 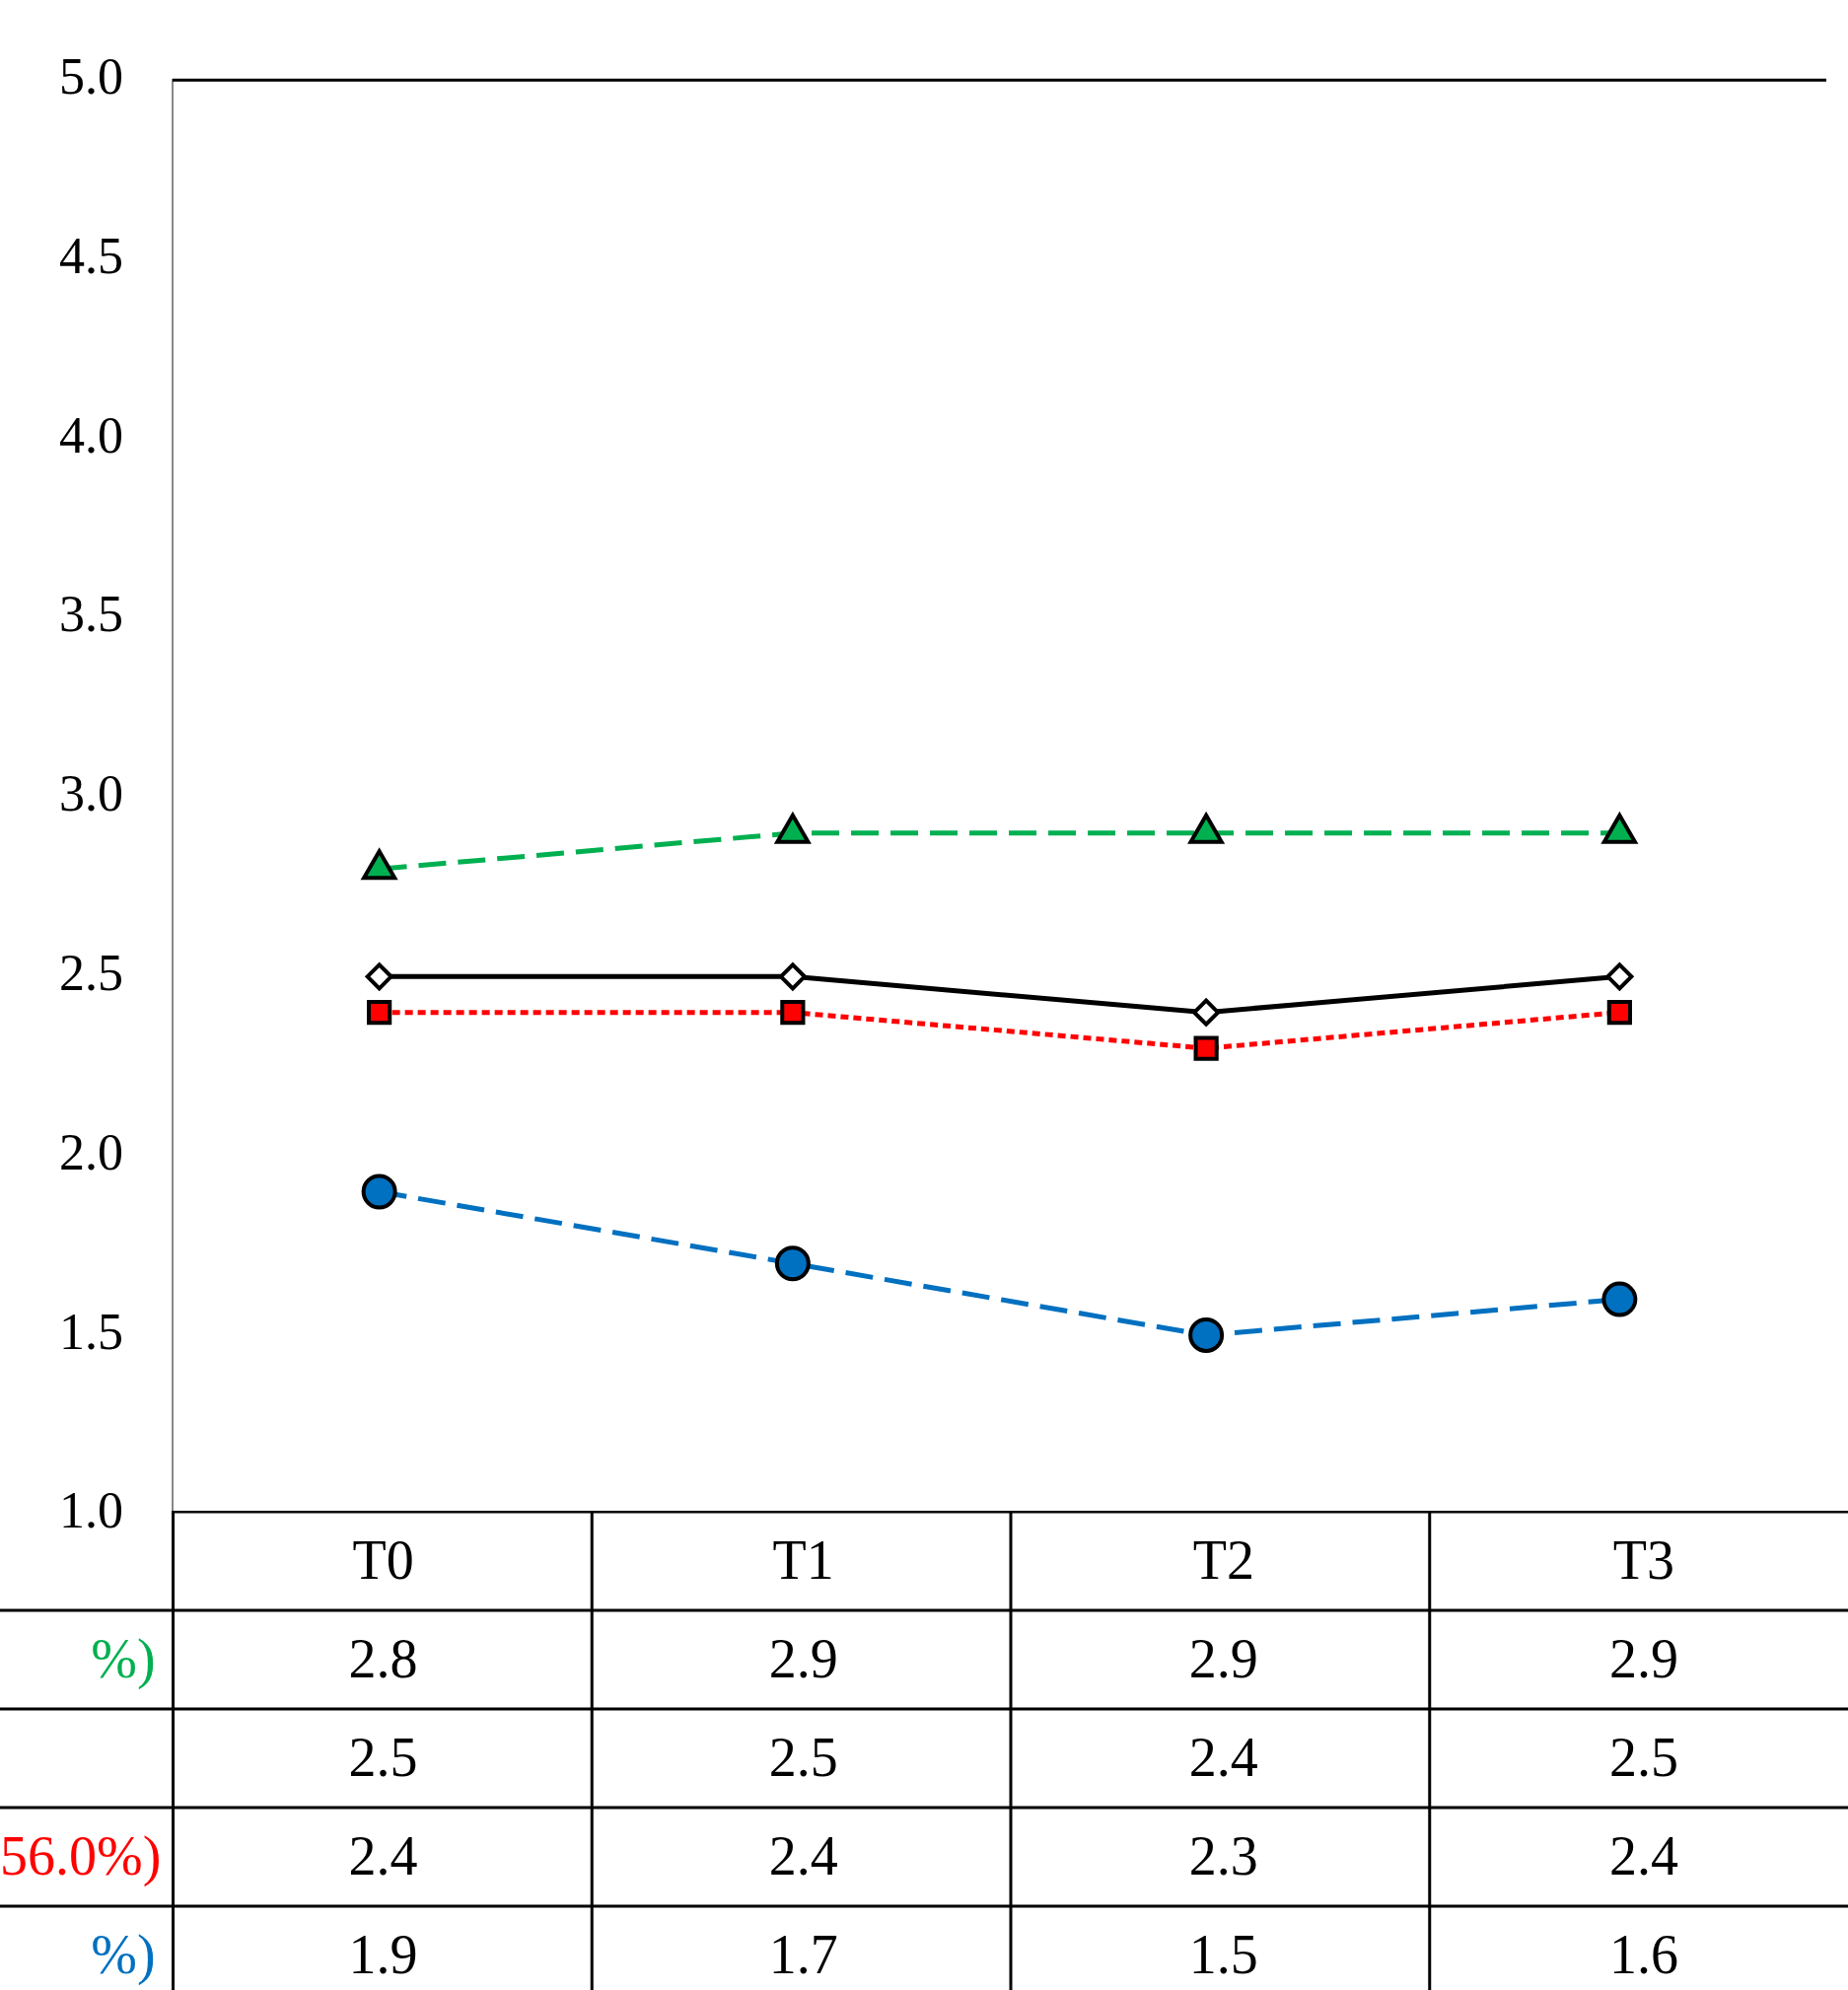 What do you see at coordinates (803, 1560) in the screenshot?
I see `x-tick-label: T1` at bounding box center [803, 1560].